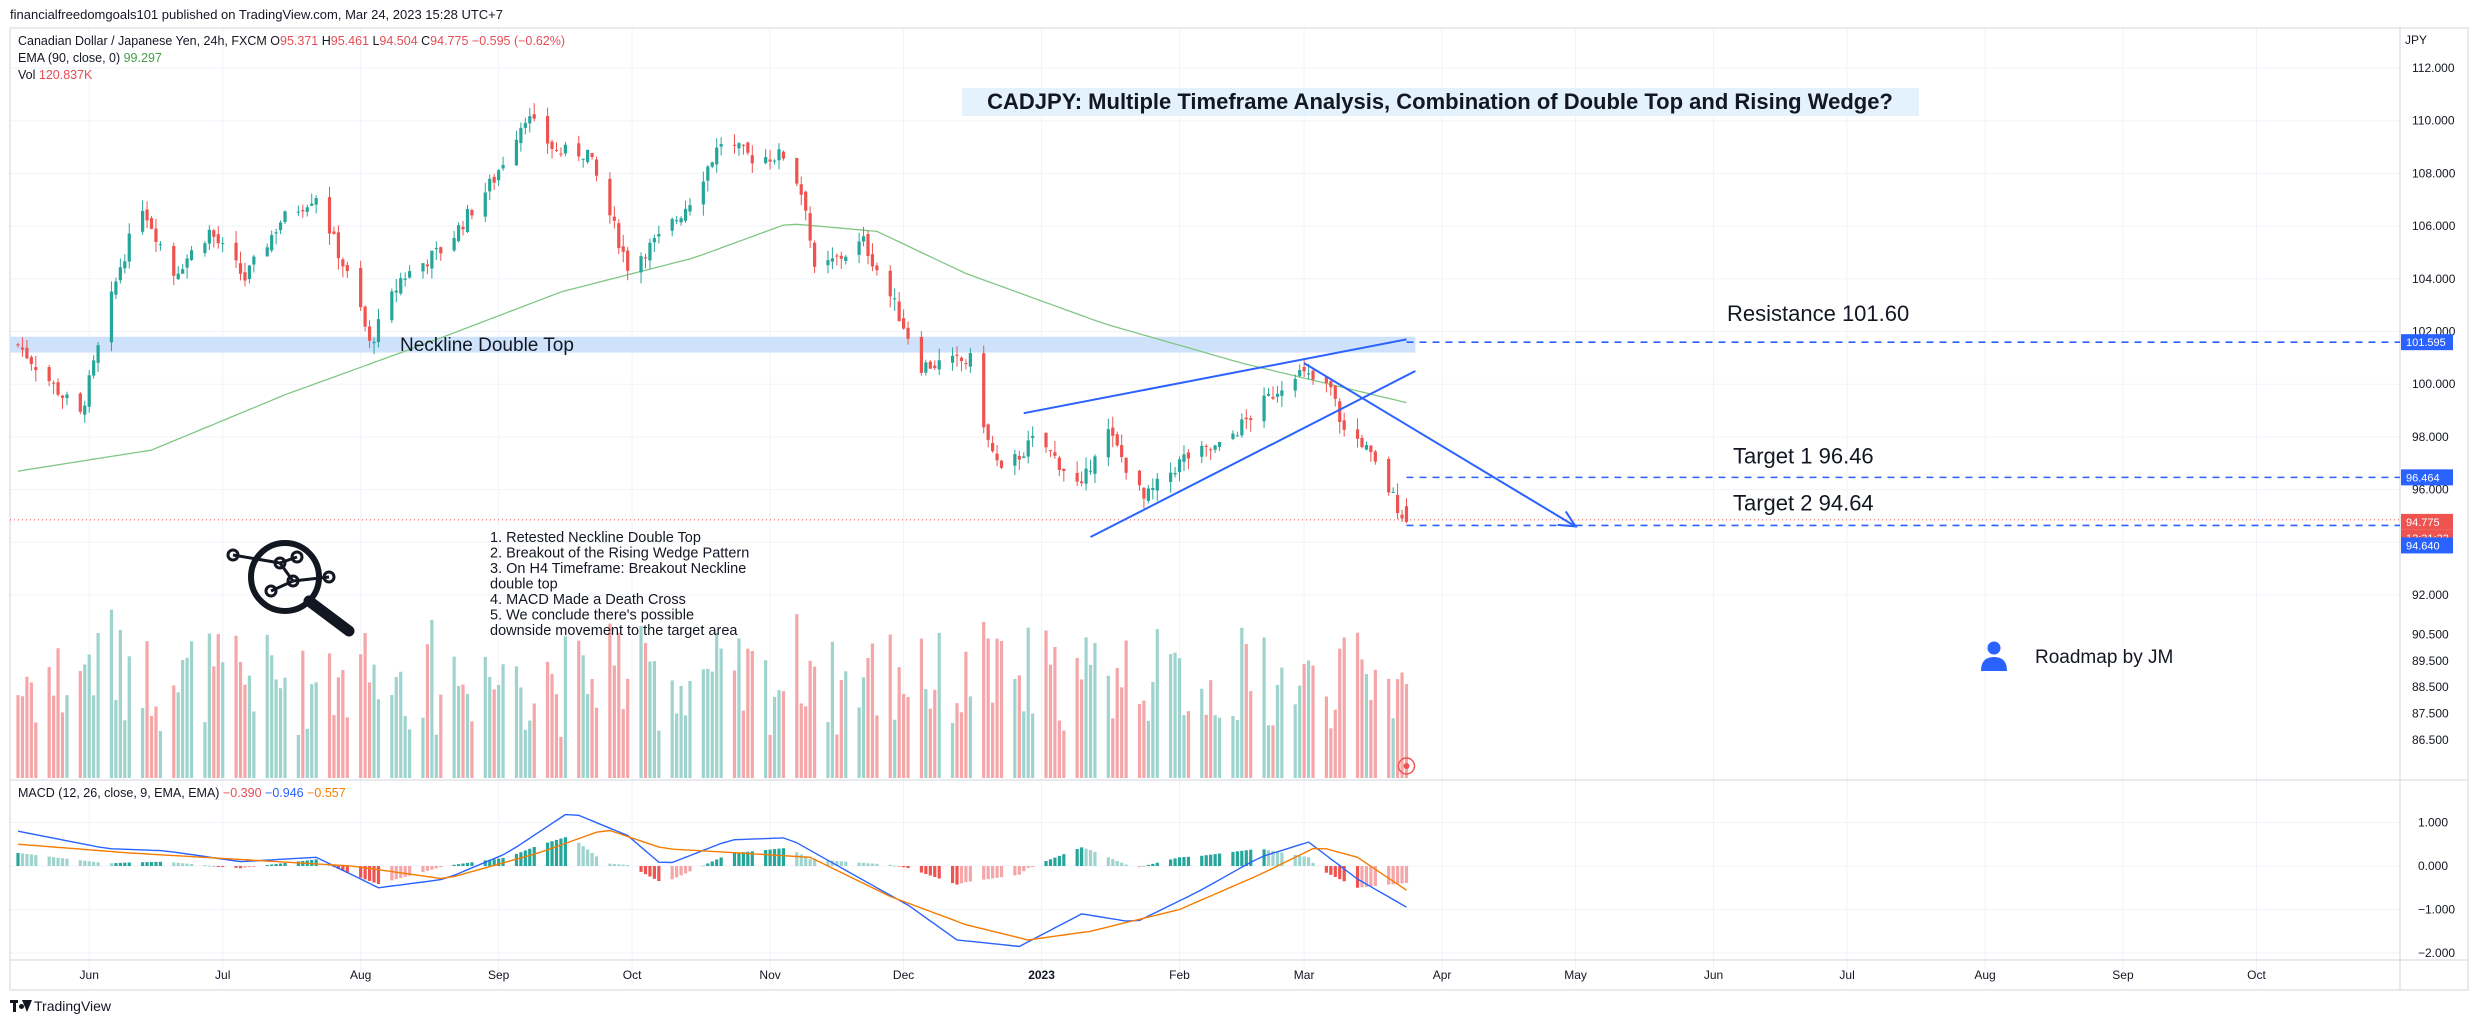 This screenshot has width=2474, height=1026. I want to click on note-line: 5. We conclude there's possible, so click(592, 616).